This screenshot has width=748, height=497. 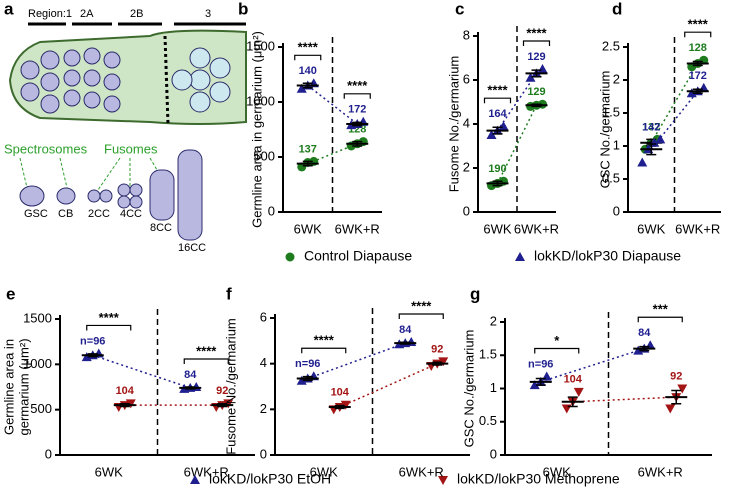 What do you see at coordinates (611, 111) in the screenshot?
I see `y-tick-label: 1.5` at bounding box center [611, 111].